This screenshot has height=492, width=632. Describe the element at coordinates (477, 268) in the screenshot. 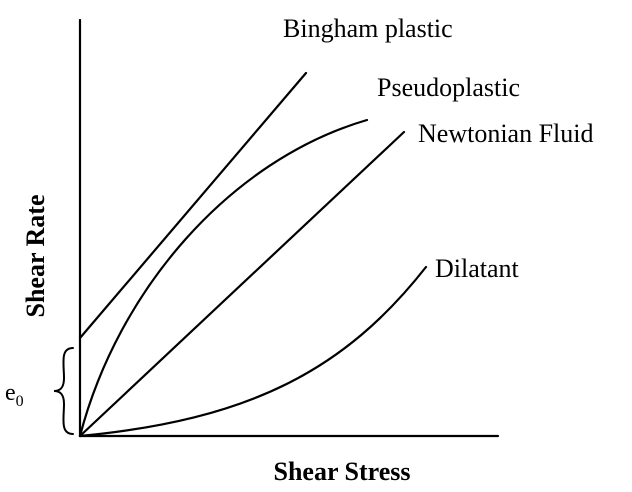

I see `dilatant-label: Dilatant` at that location.